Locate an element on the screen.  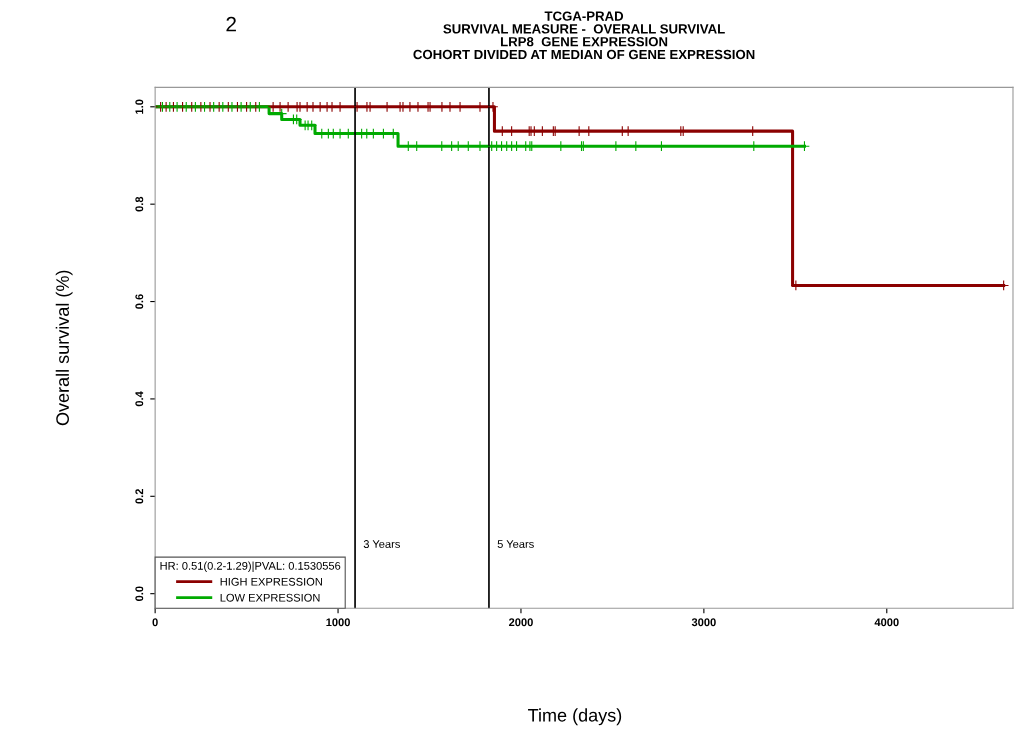
y-tick-label: 0.0 is located at coordinates (139, 593).